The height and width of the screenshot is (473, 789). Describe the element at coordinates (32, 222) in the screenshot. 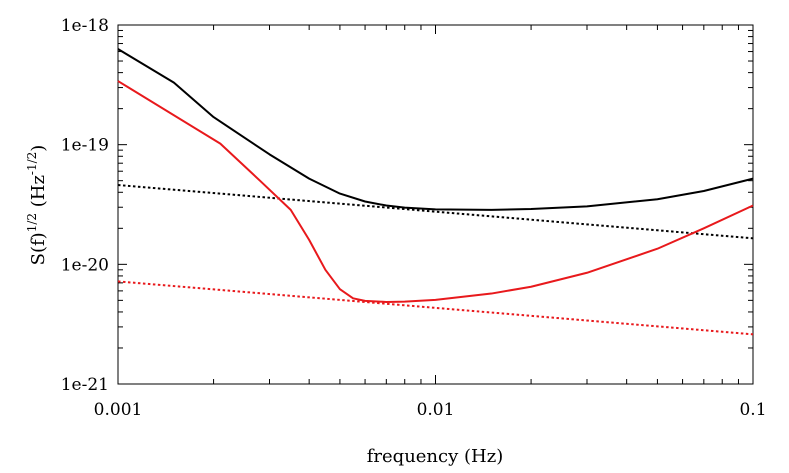

I see `y-axis-title-base-sup: 1/2` at that location.